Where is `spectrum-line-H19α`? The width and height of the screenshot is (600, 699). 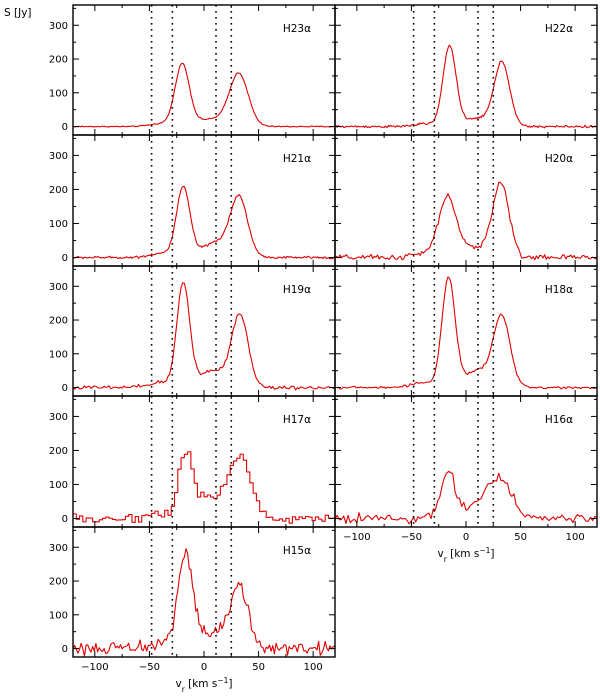 spectrum-line-H19α is located at coordinates (204, 336).